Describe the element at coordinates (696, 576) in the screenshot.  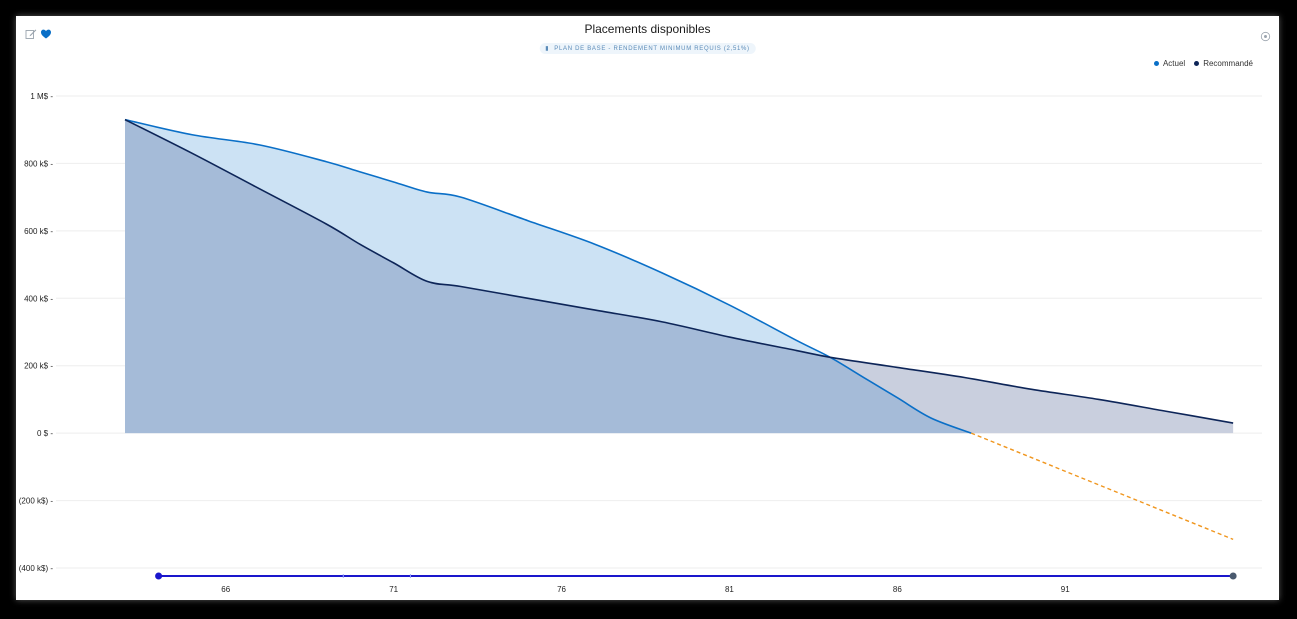
I see `range-slider` at that location.